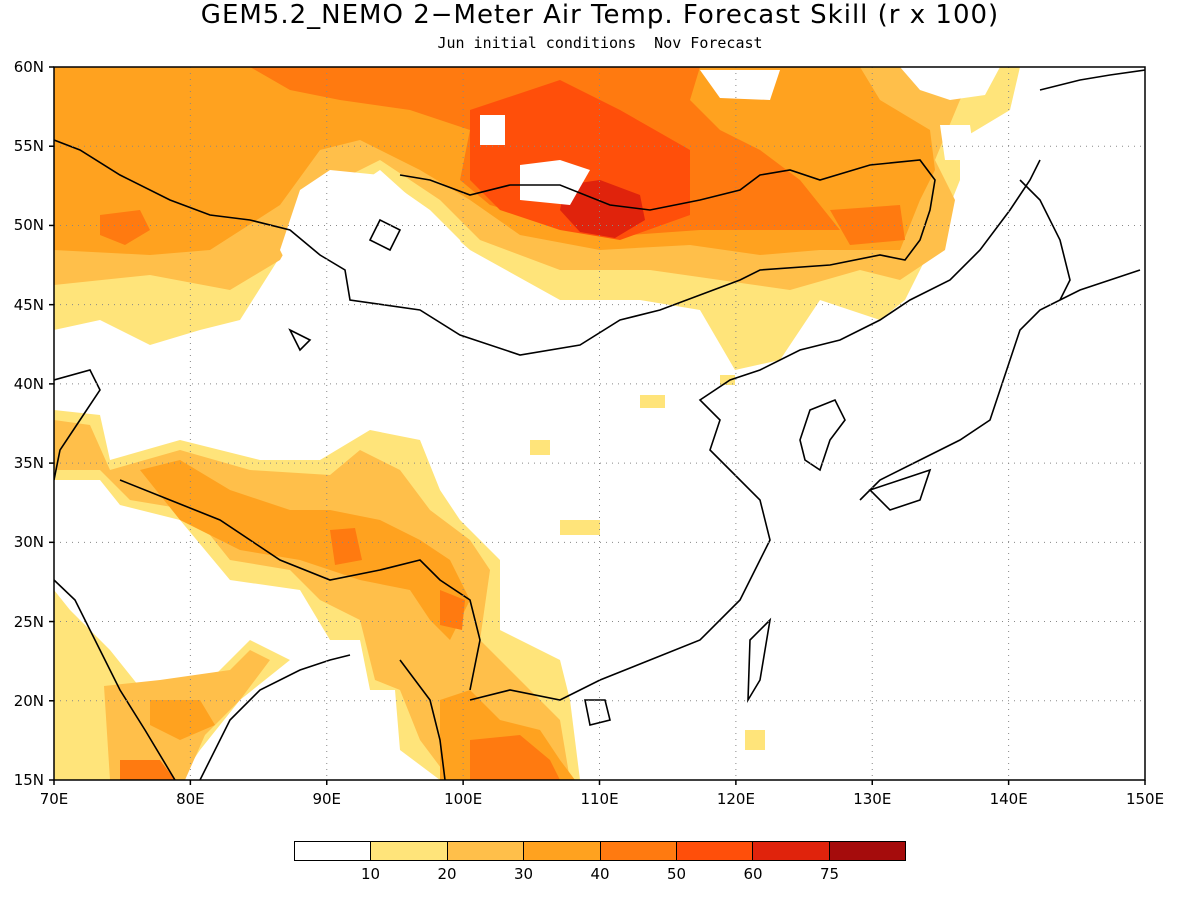  I want to click on lon-tick-label: 100E, so click(463, 799).